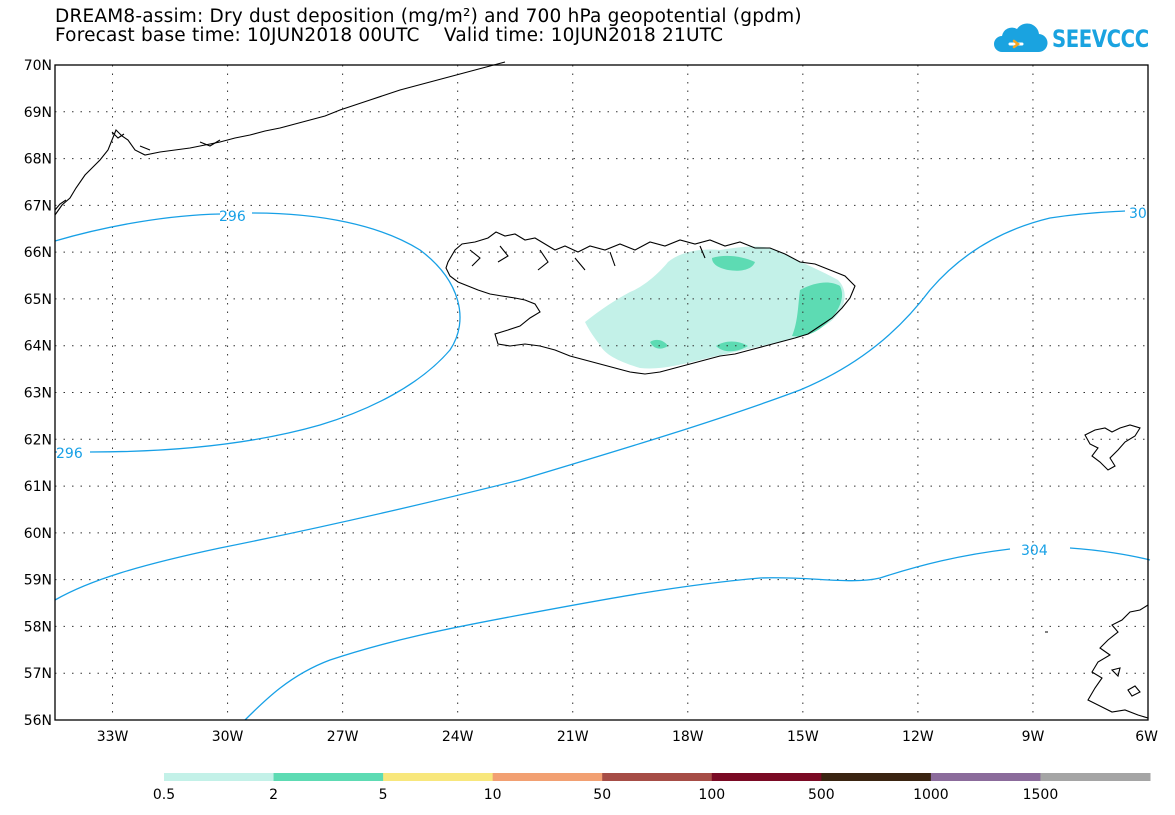 The height and width of the screenshot is (815, 1175). I want to click on lat-tick-label: 66N, so click(38, 253).